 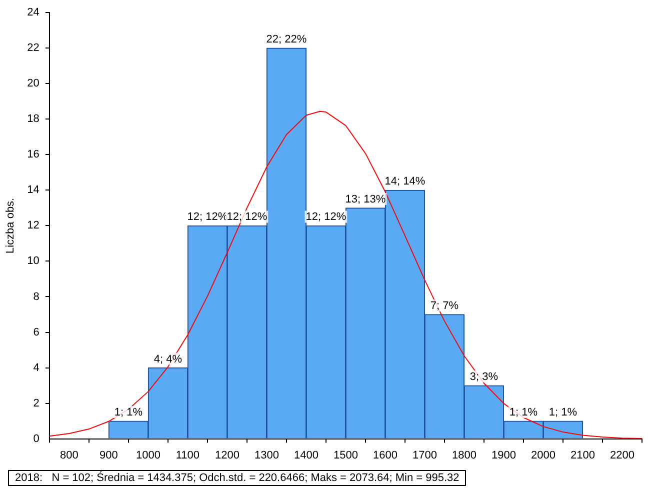 I want to click on y-axis-title: Liczba obs., so click(x=10, y=226).